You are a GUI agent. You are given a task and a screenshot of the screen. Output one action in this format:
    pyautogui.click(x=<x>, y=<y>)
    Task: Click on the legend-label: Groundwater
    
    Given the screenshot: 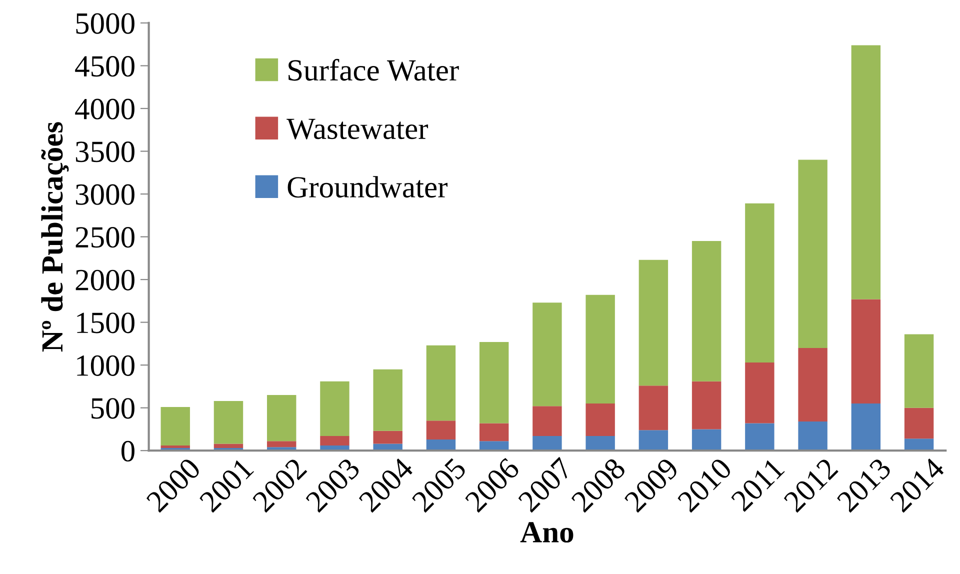 What is the action you would take?
    pyautogui.click(x=368, y=187)
    